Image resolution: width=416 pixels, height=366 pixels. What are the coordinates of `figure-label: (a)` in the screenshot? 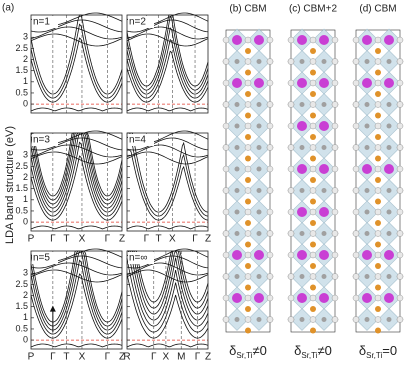 It's located at (8, 8).